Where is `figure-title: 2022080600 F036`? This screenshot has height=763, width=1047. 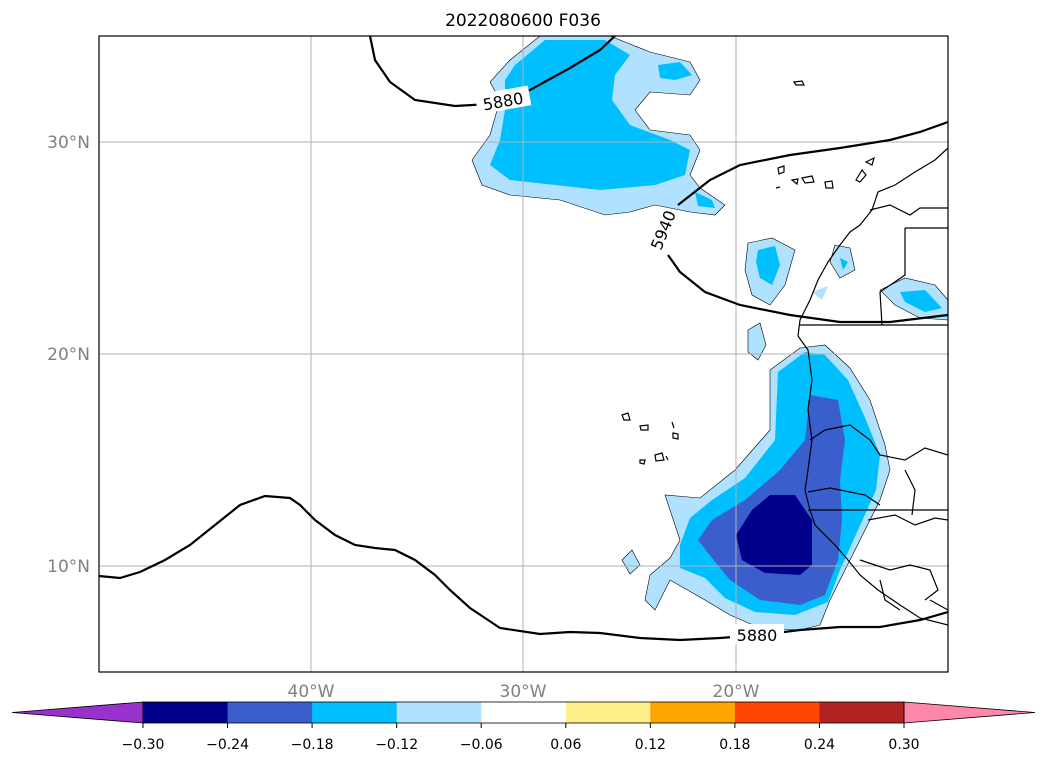
figure-title: 2022080600 F036 is located at coordinates (523, 21).